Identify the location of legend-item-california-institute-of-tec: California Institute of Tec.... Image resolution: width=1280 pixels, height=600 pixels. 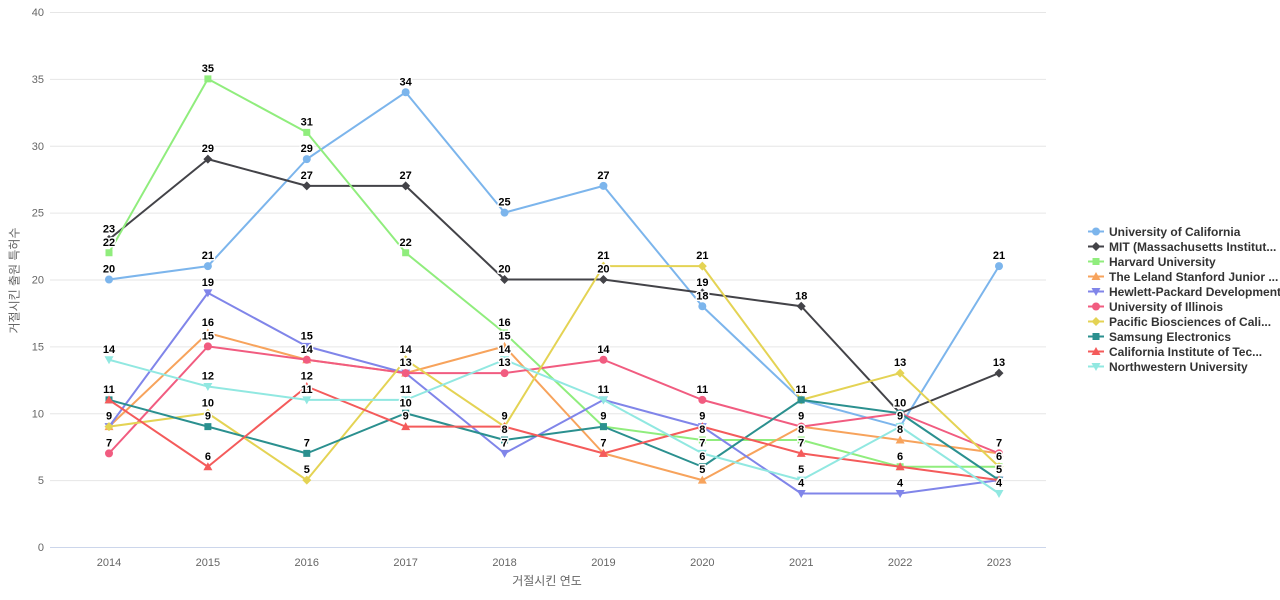
(1184, 351).